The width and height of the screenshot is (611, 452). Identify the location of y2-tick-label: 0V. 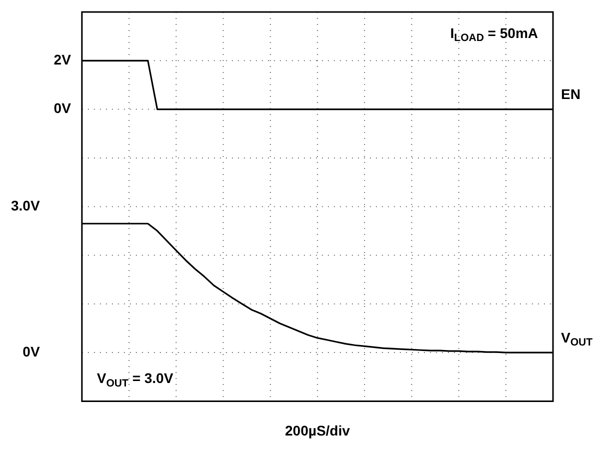
(31, 351).